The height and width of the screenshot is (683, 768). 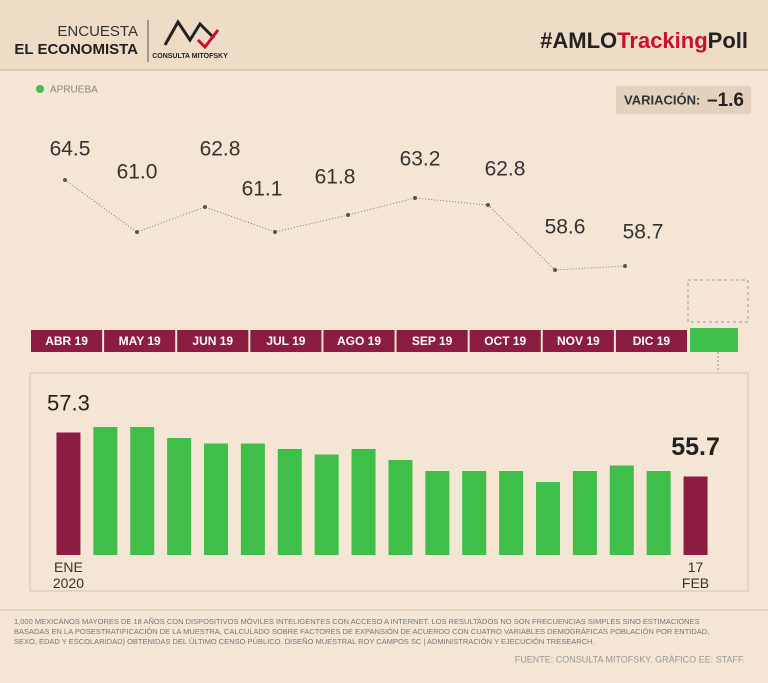 What do you see at coordinates (208, 39) in the screenshot?
I see `logo-check` at bounding box center [208, 39].